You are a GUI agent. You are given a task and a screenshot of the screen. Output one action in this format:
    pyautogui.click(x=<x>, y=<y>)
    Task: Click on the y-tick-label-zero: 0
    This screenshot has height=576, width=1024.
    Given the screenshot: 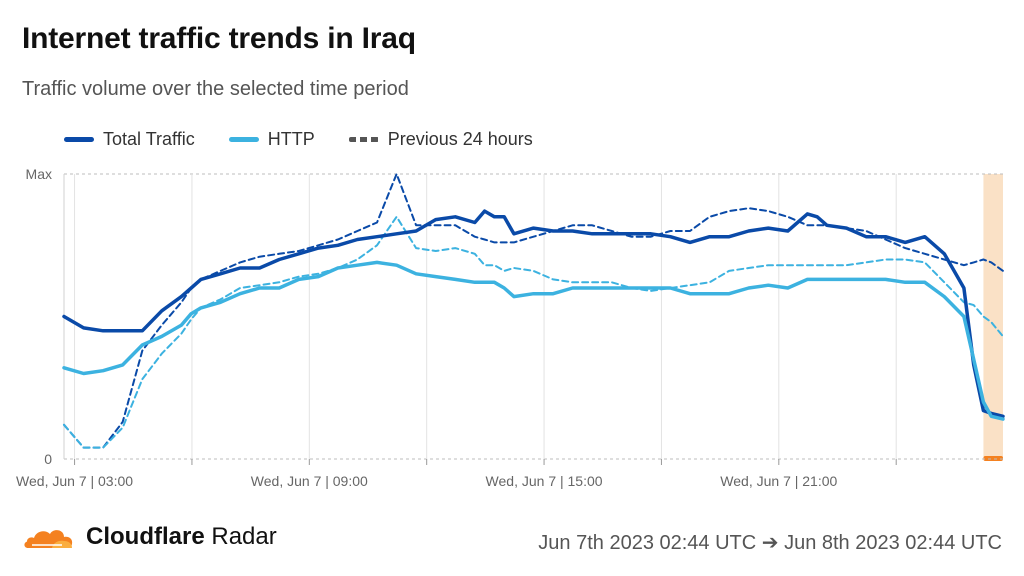 What is the action you would take?
    pyautogui.click(x=48, y=459)
    